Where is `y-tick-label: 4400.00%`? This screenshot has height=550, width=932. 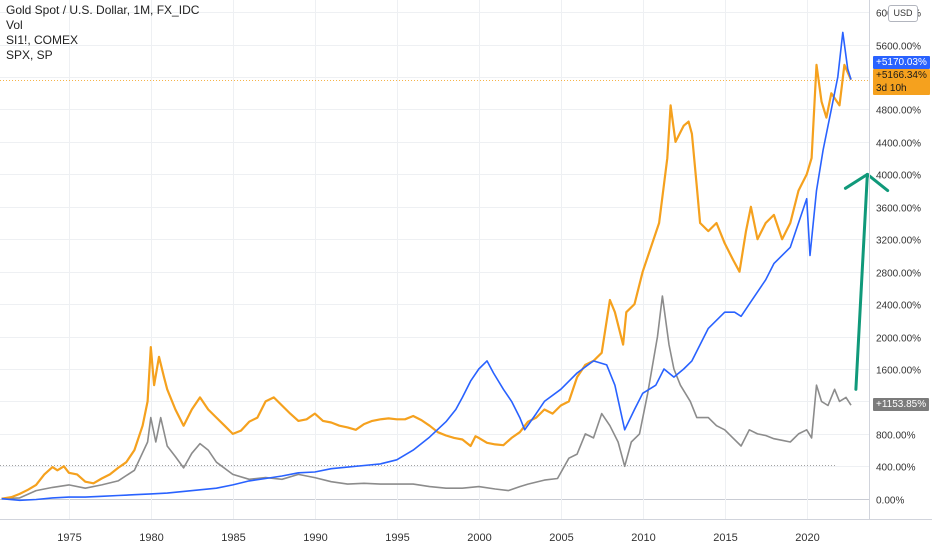
y-tick-label: 4400.00% is located at coordinates (898, 144).